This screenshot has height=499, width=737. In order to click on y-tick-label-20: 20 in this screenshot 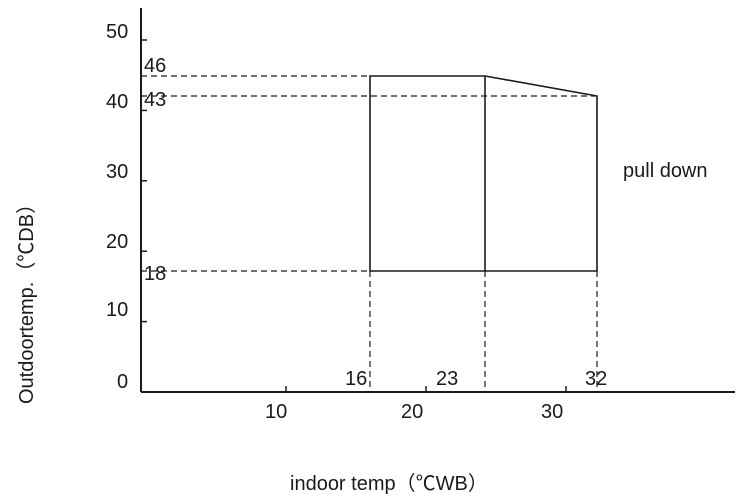, I will do `click(117, 242)`.